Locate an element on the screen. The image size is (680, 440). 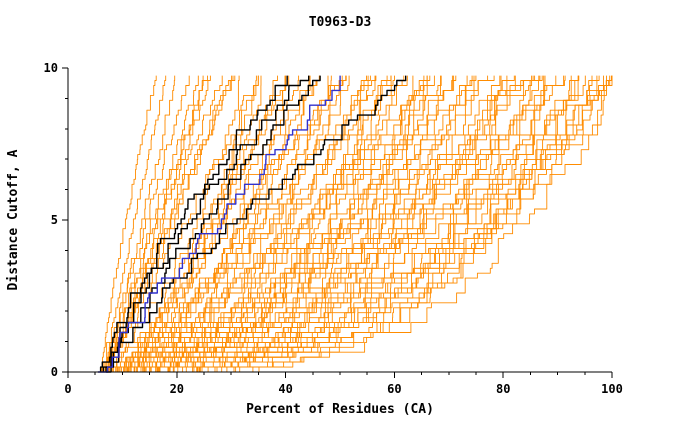
x-axis-label: Percent of Residues (CA) is located at coordinates (340, 409).